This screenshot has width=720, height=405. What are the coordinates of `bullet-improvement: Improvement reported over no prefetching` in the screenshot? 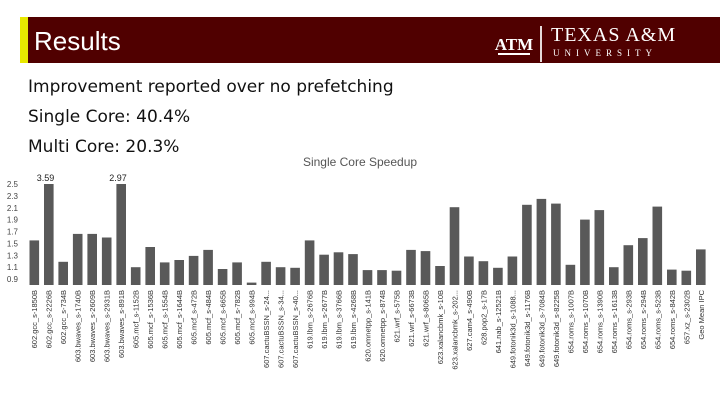 It's located at (211, 87).